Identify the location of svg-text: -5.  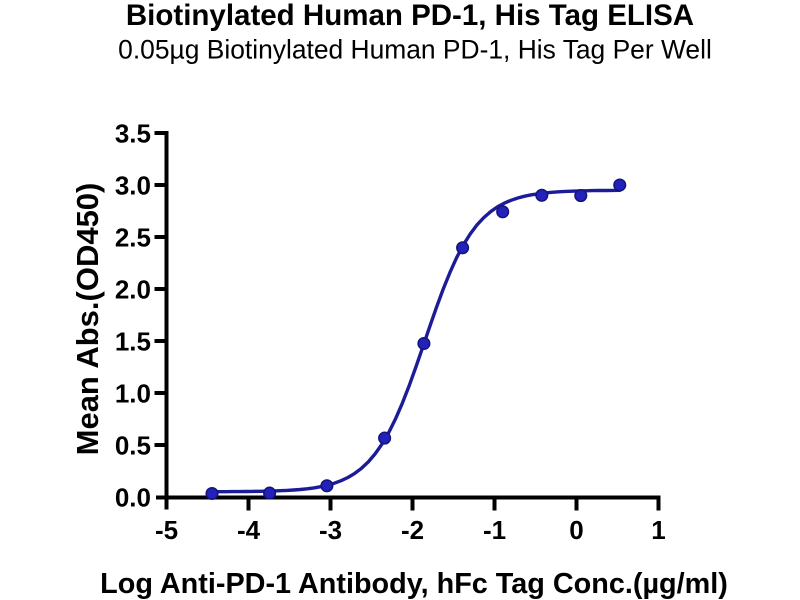
(166, 530).